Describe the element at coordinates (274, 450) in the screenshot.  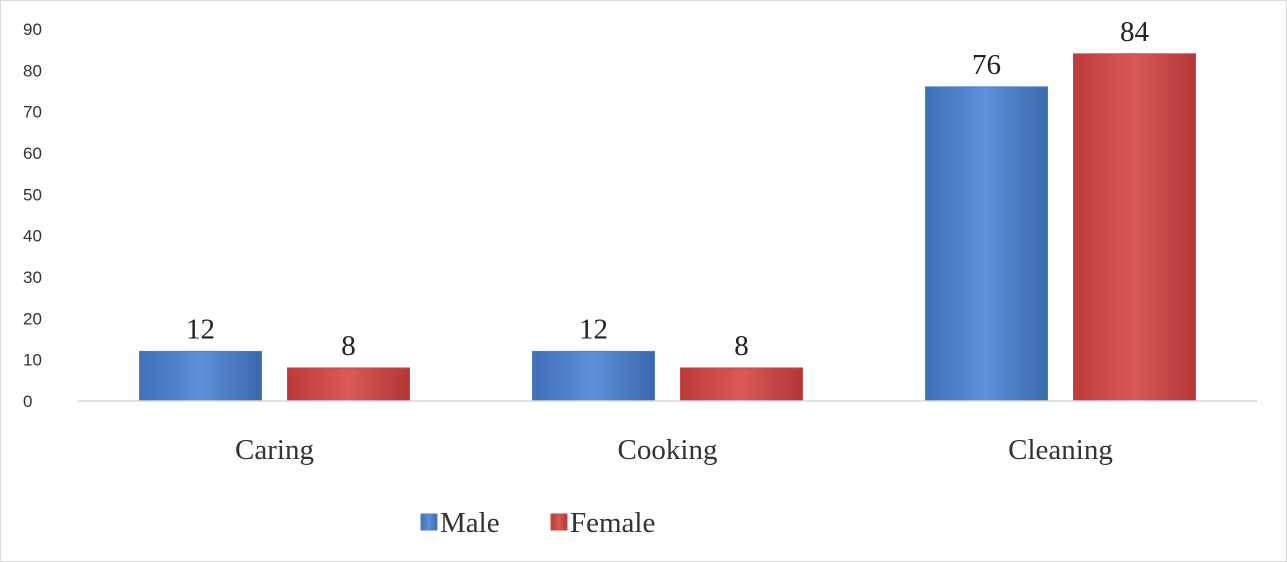
I see `x-category-label: Caring` at that location.